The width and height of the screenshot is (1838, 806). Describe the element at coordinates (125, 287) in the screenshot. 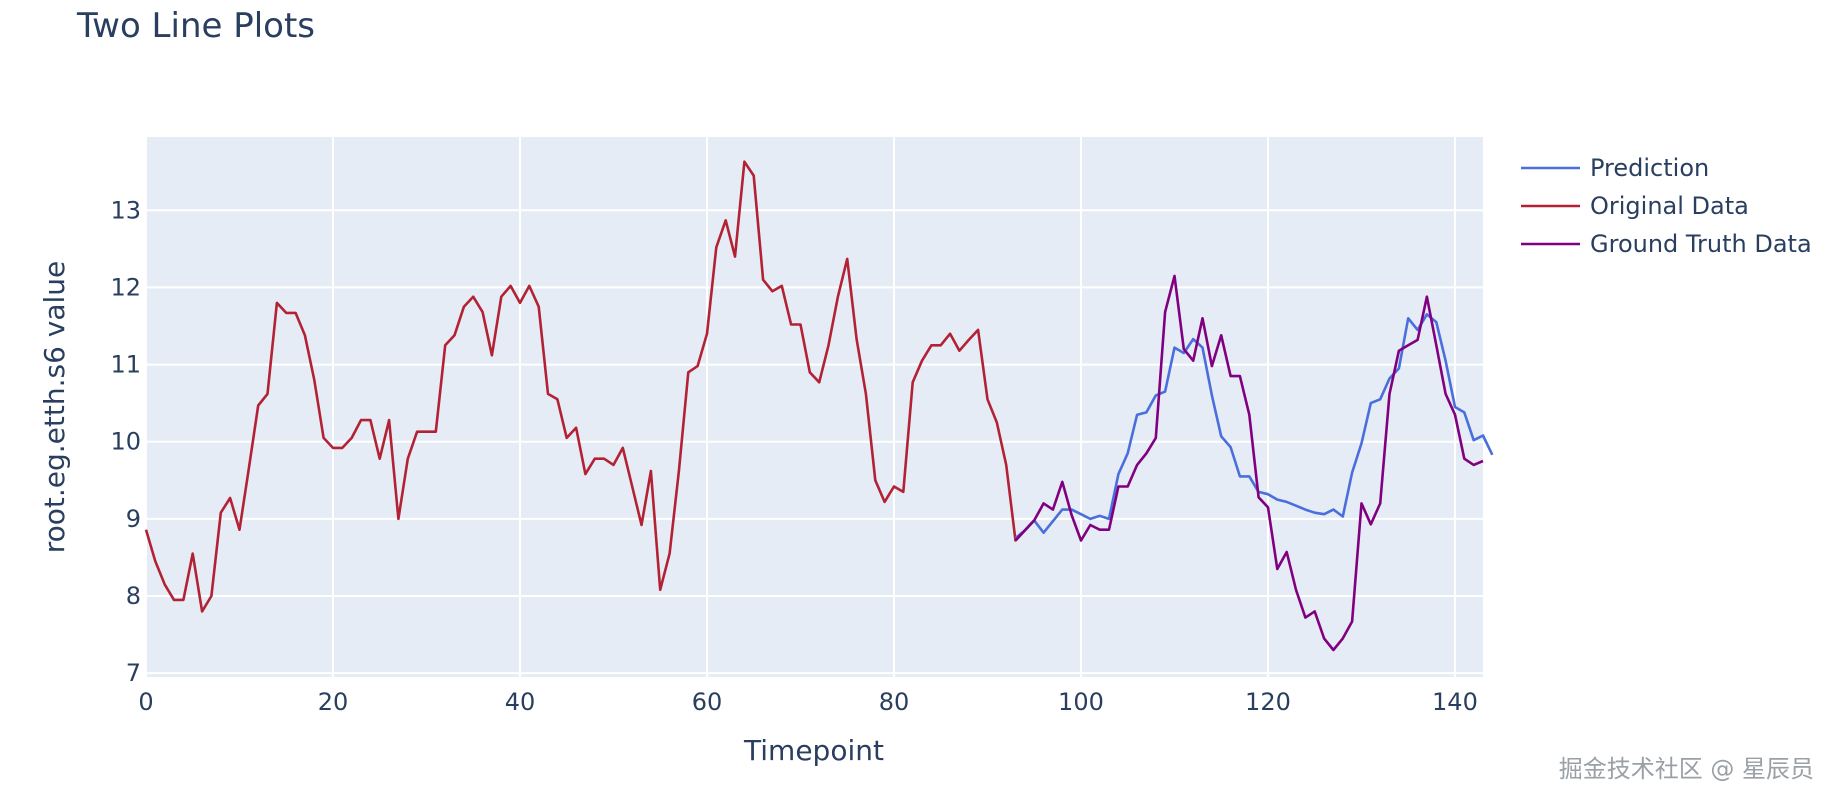

I see `y-tick-label: 12` at that location.